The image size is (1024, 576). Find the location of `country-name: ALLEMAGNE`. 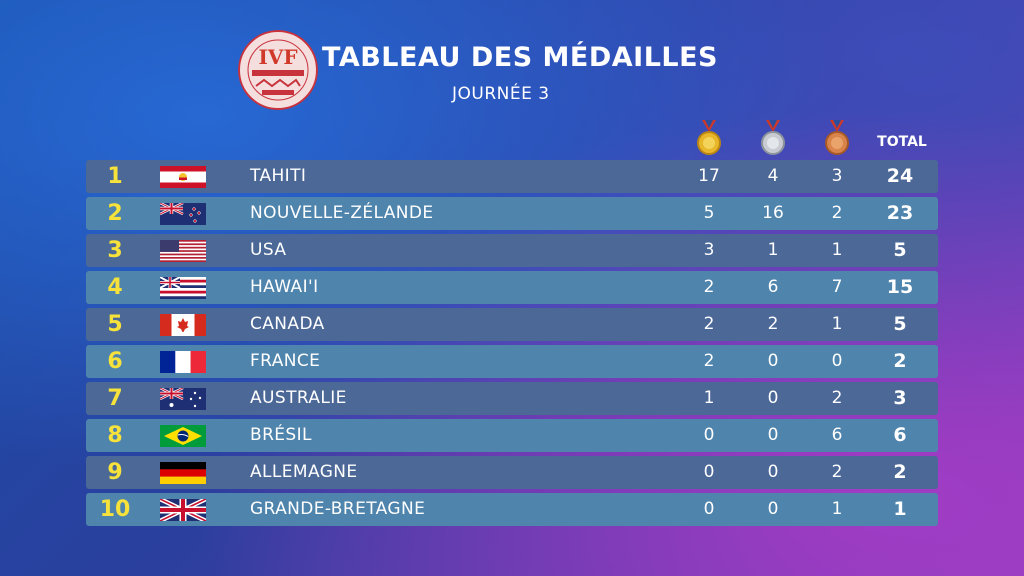

country-name: ALLEMAGNE is located at coordinates (304, 472).